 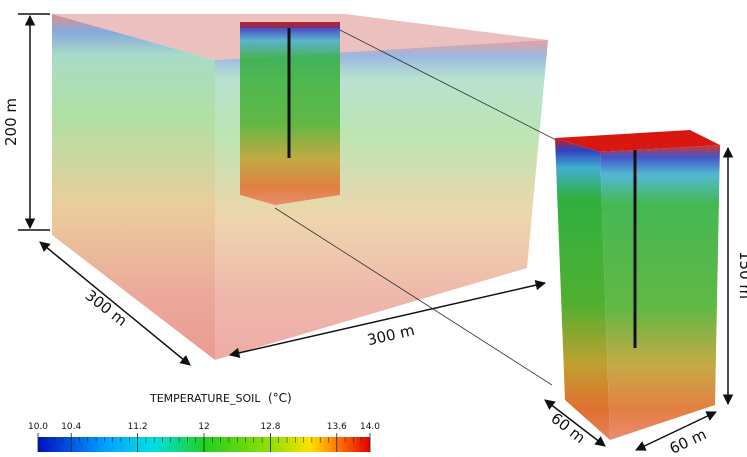 I want to click on colorbar-tick-label: 11.2, so click(x=138, y=427).